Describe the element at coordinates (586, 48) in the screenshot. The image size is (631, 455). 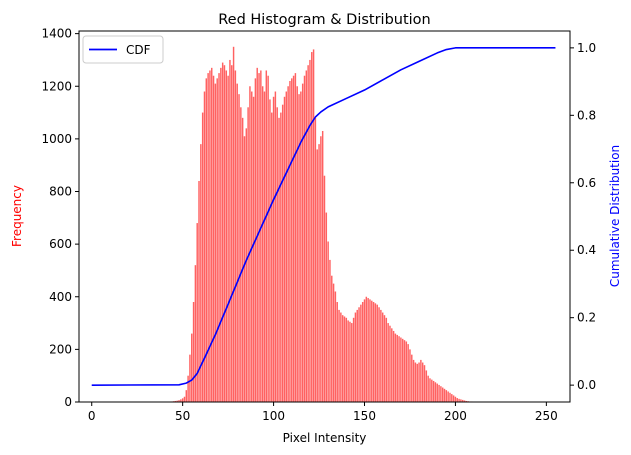
I see `y2-tick-label-1: 1.0` at that location.